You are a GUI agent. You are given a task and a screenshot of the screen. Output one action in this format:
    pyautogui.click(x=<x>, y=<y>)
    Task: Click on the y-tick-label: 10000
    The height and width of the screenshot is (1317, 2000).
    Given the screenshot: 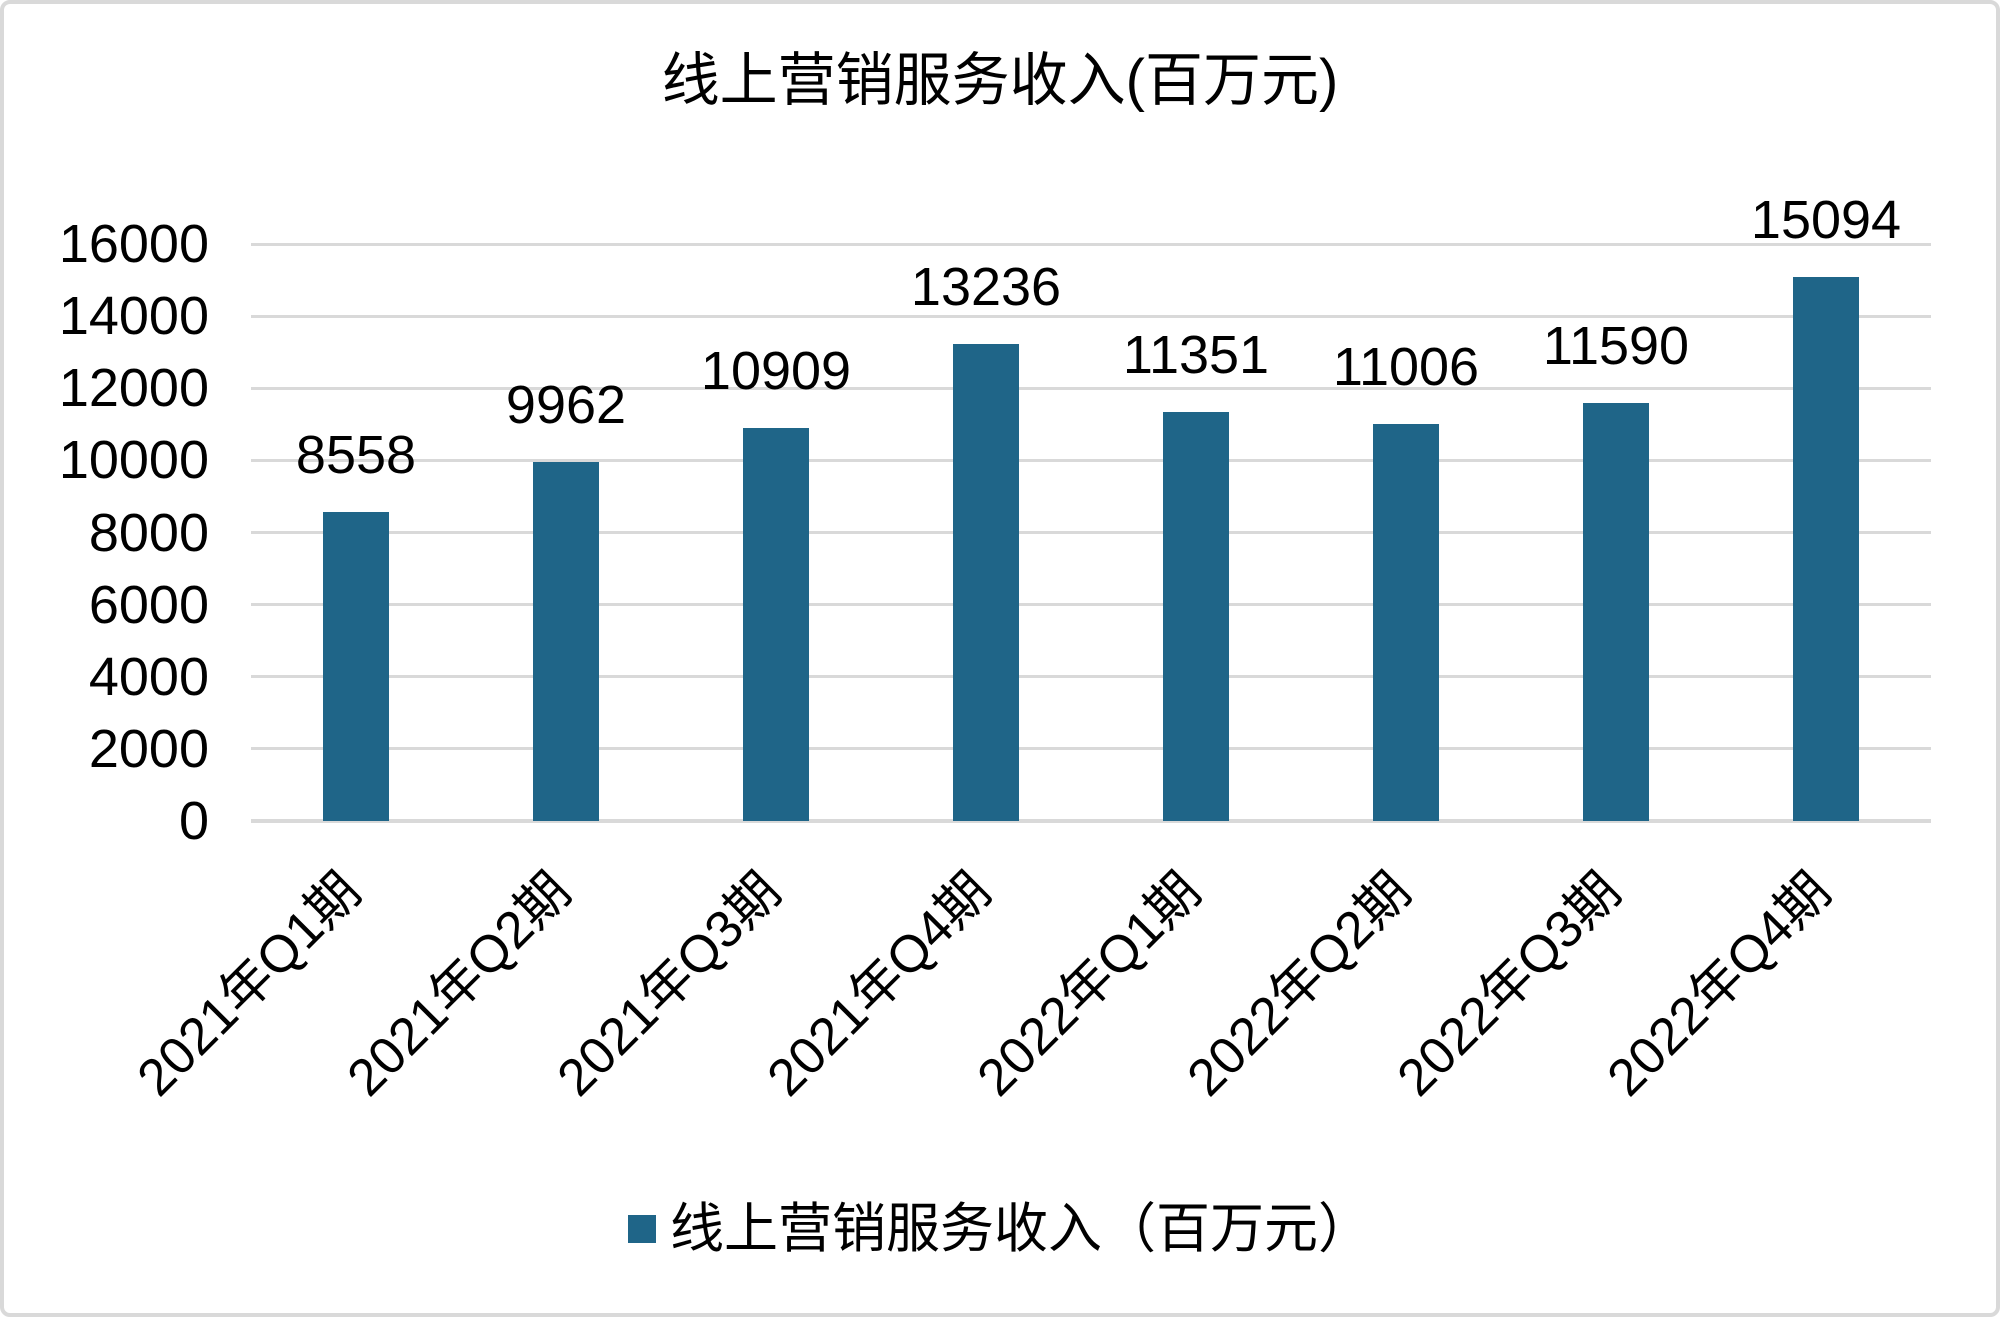 What is the action you would take?
    pyautogui.click(x=133, y=460)
    